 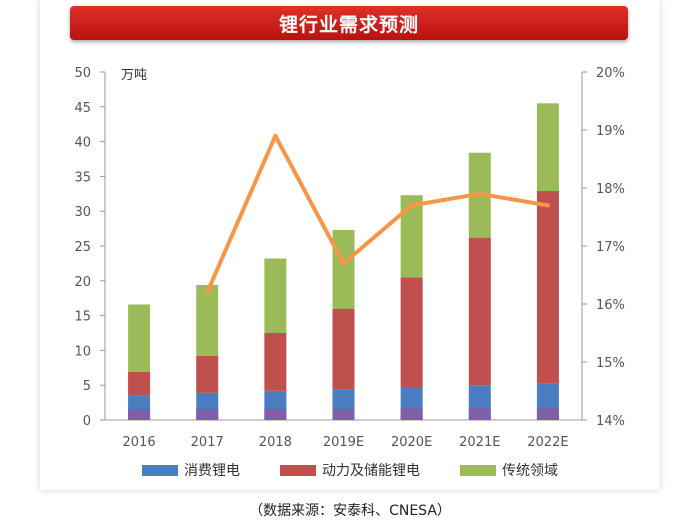 I want to click on legend: 消费锂电 动力及储能锂电 传统领域, so click(x=350, y=470).